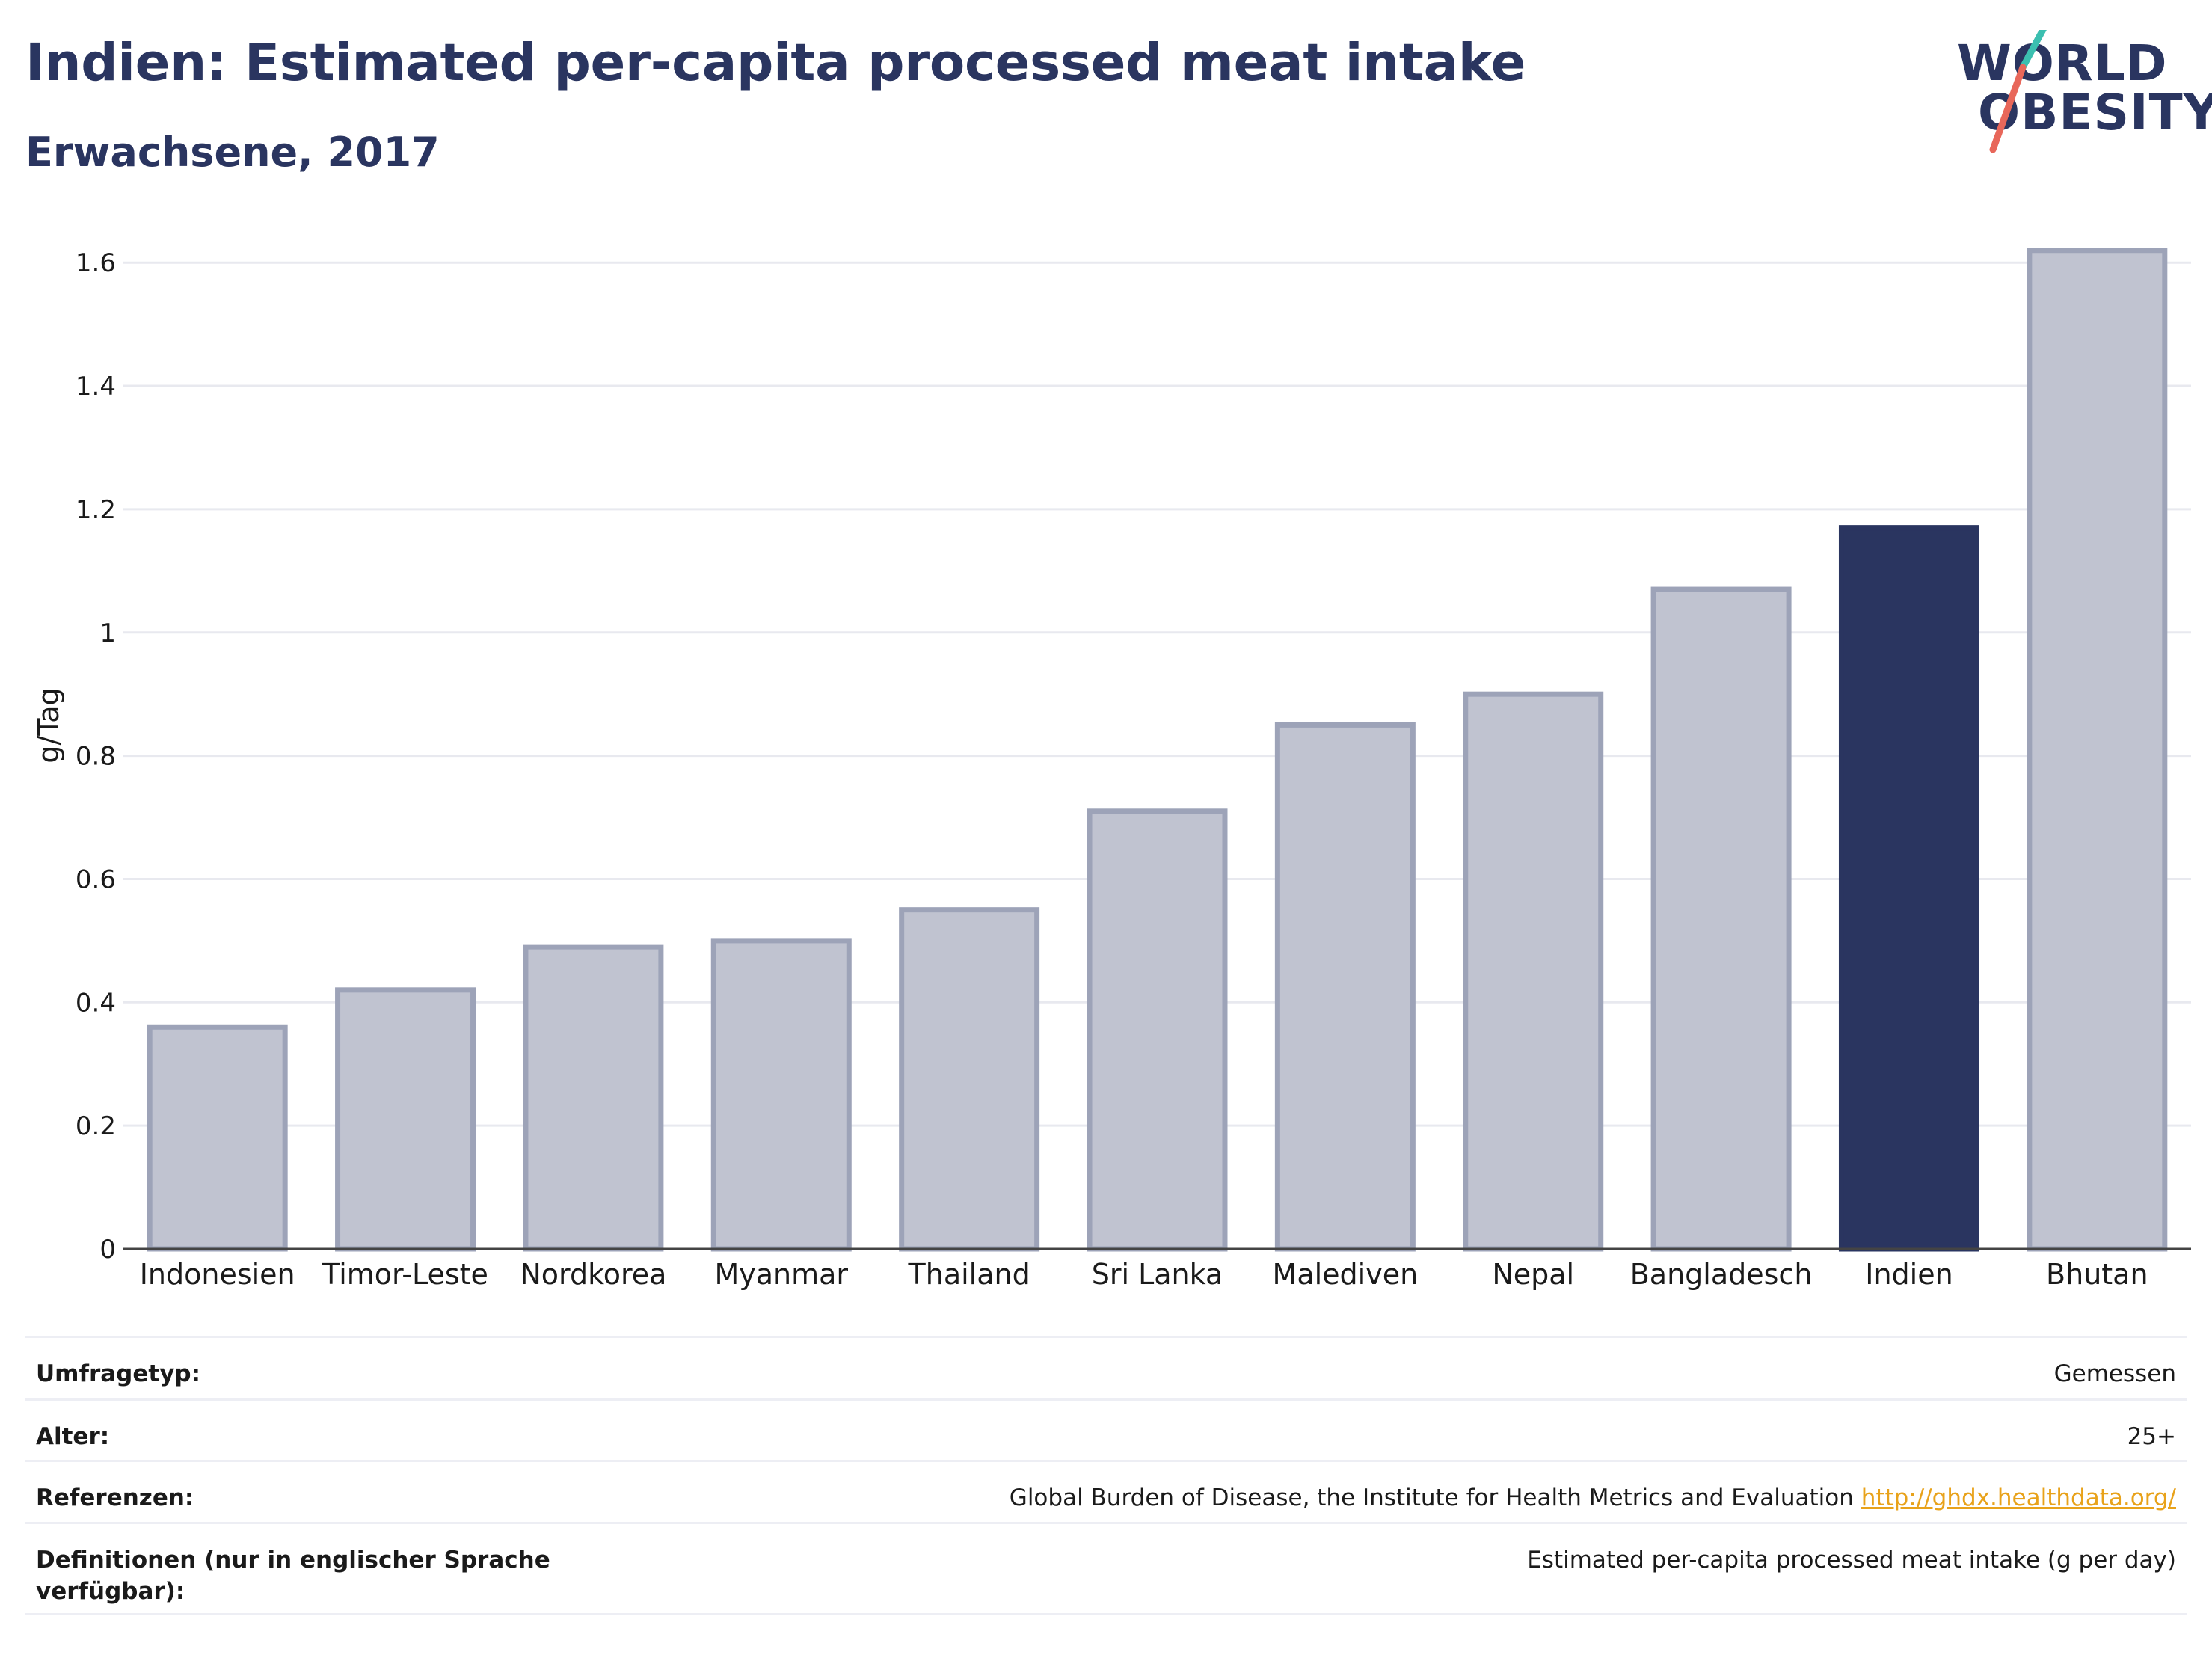  I want to click on bar-indonesien, so click(217, 1138).